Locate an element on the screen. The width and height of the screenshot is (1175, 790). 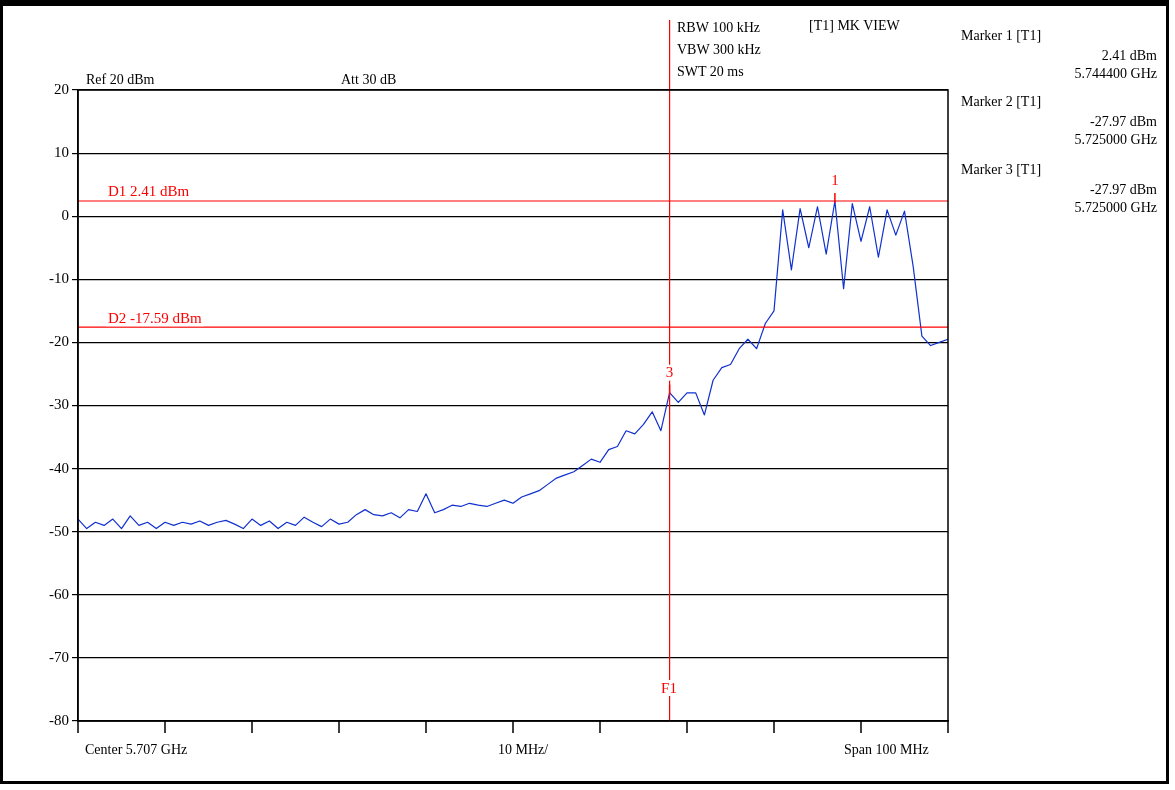
text: 2.41 dBm is located at coordinates (1129, 56).